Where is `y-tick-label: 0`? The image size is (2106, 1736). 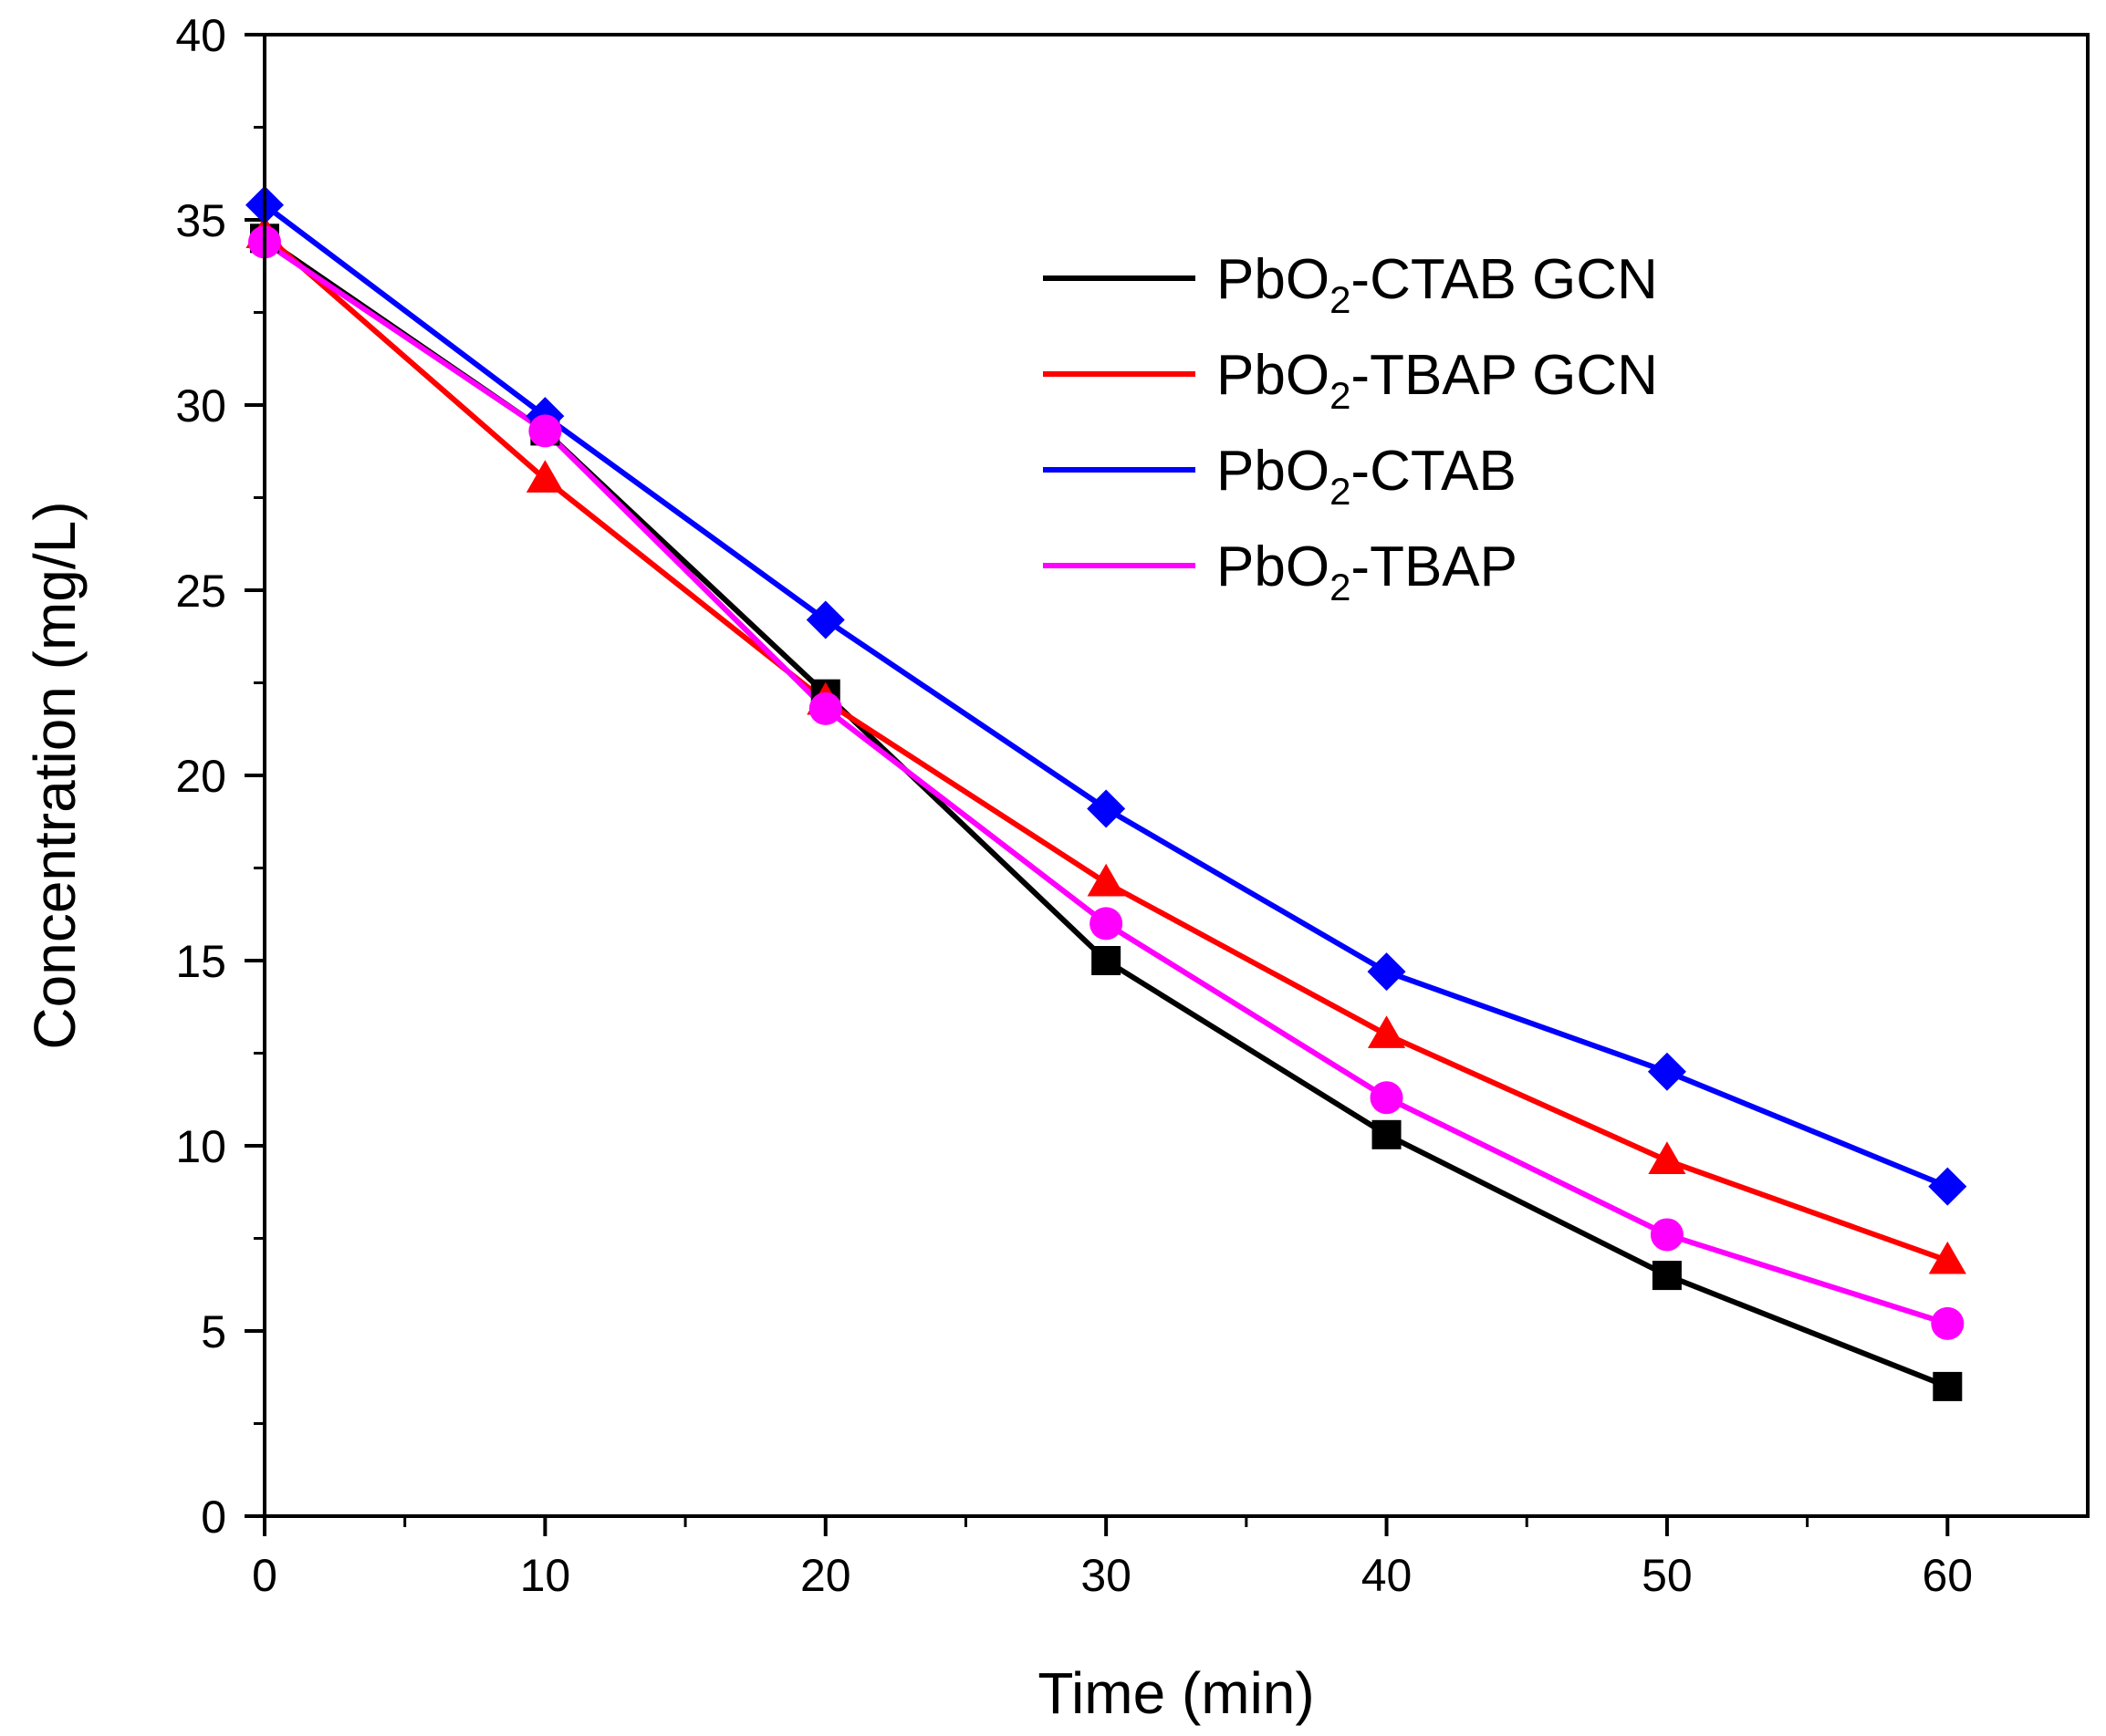 y-tick-label: 0 is located at coordinates (213, 1517).